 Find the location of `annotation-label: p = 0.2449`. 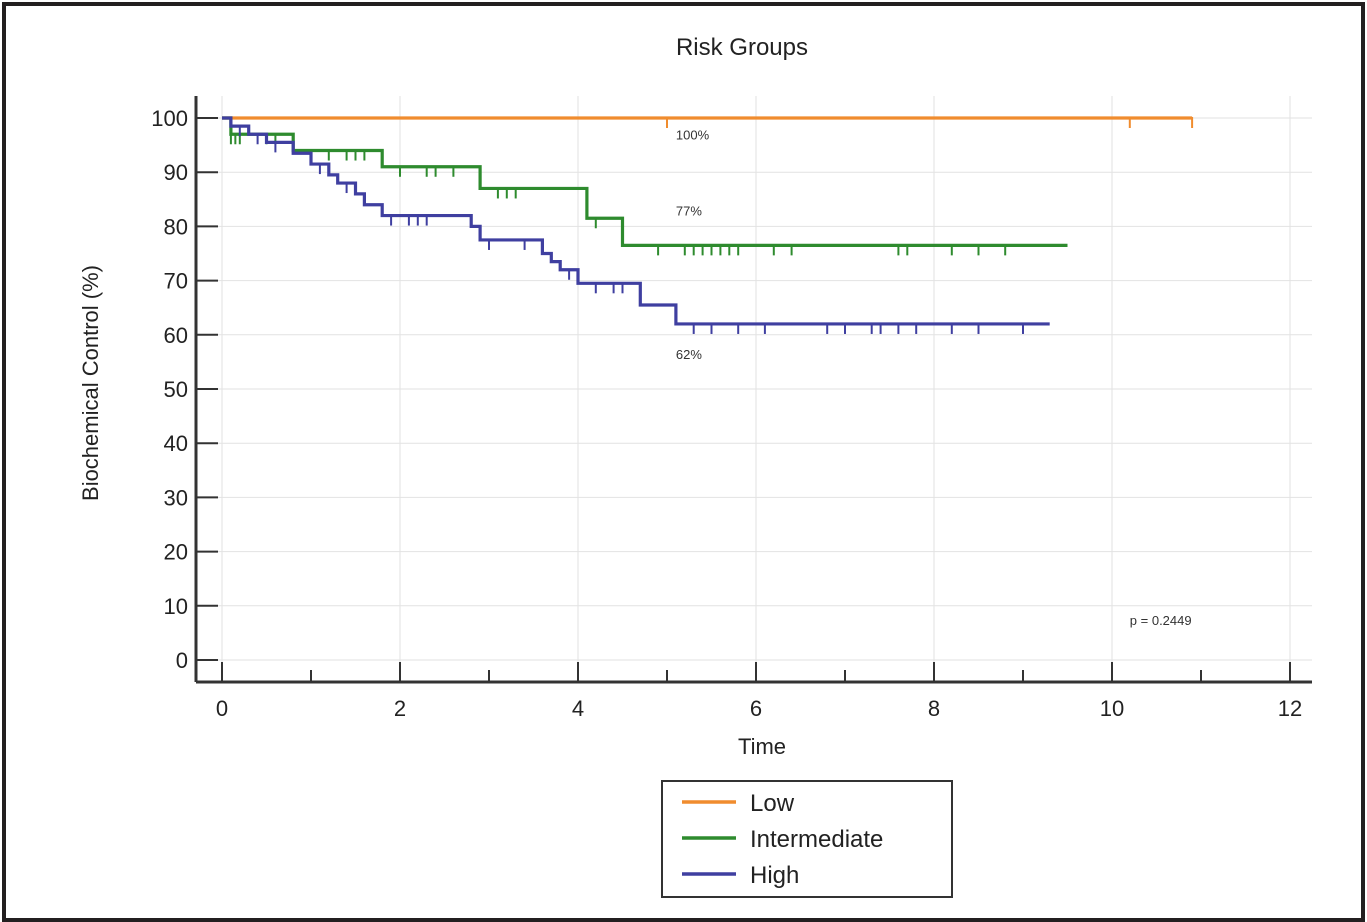

annotation-label: p = 0.2449 is located at coordinates (1161, 620).